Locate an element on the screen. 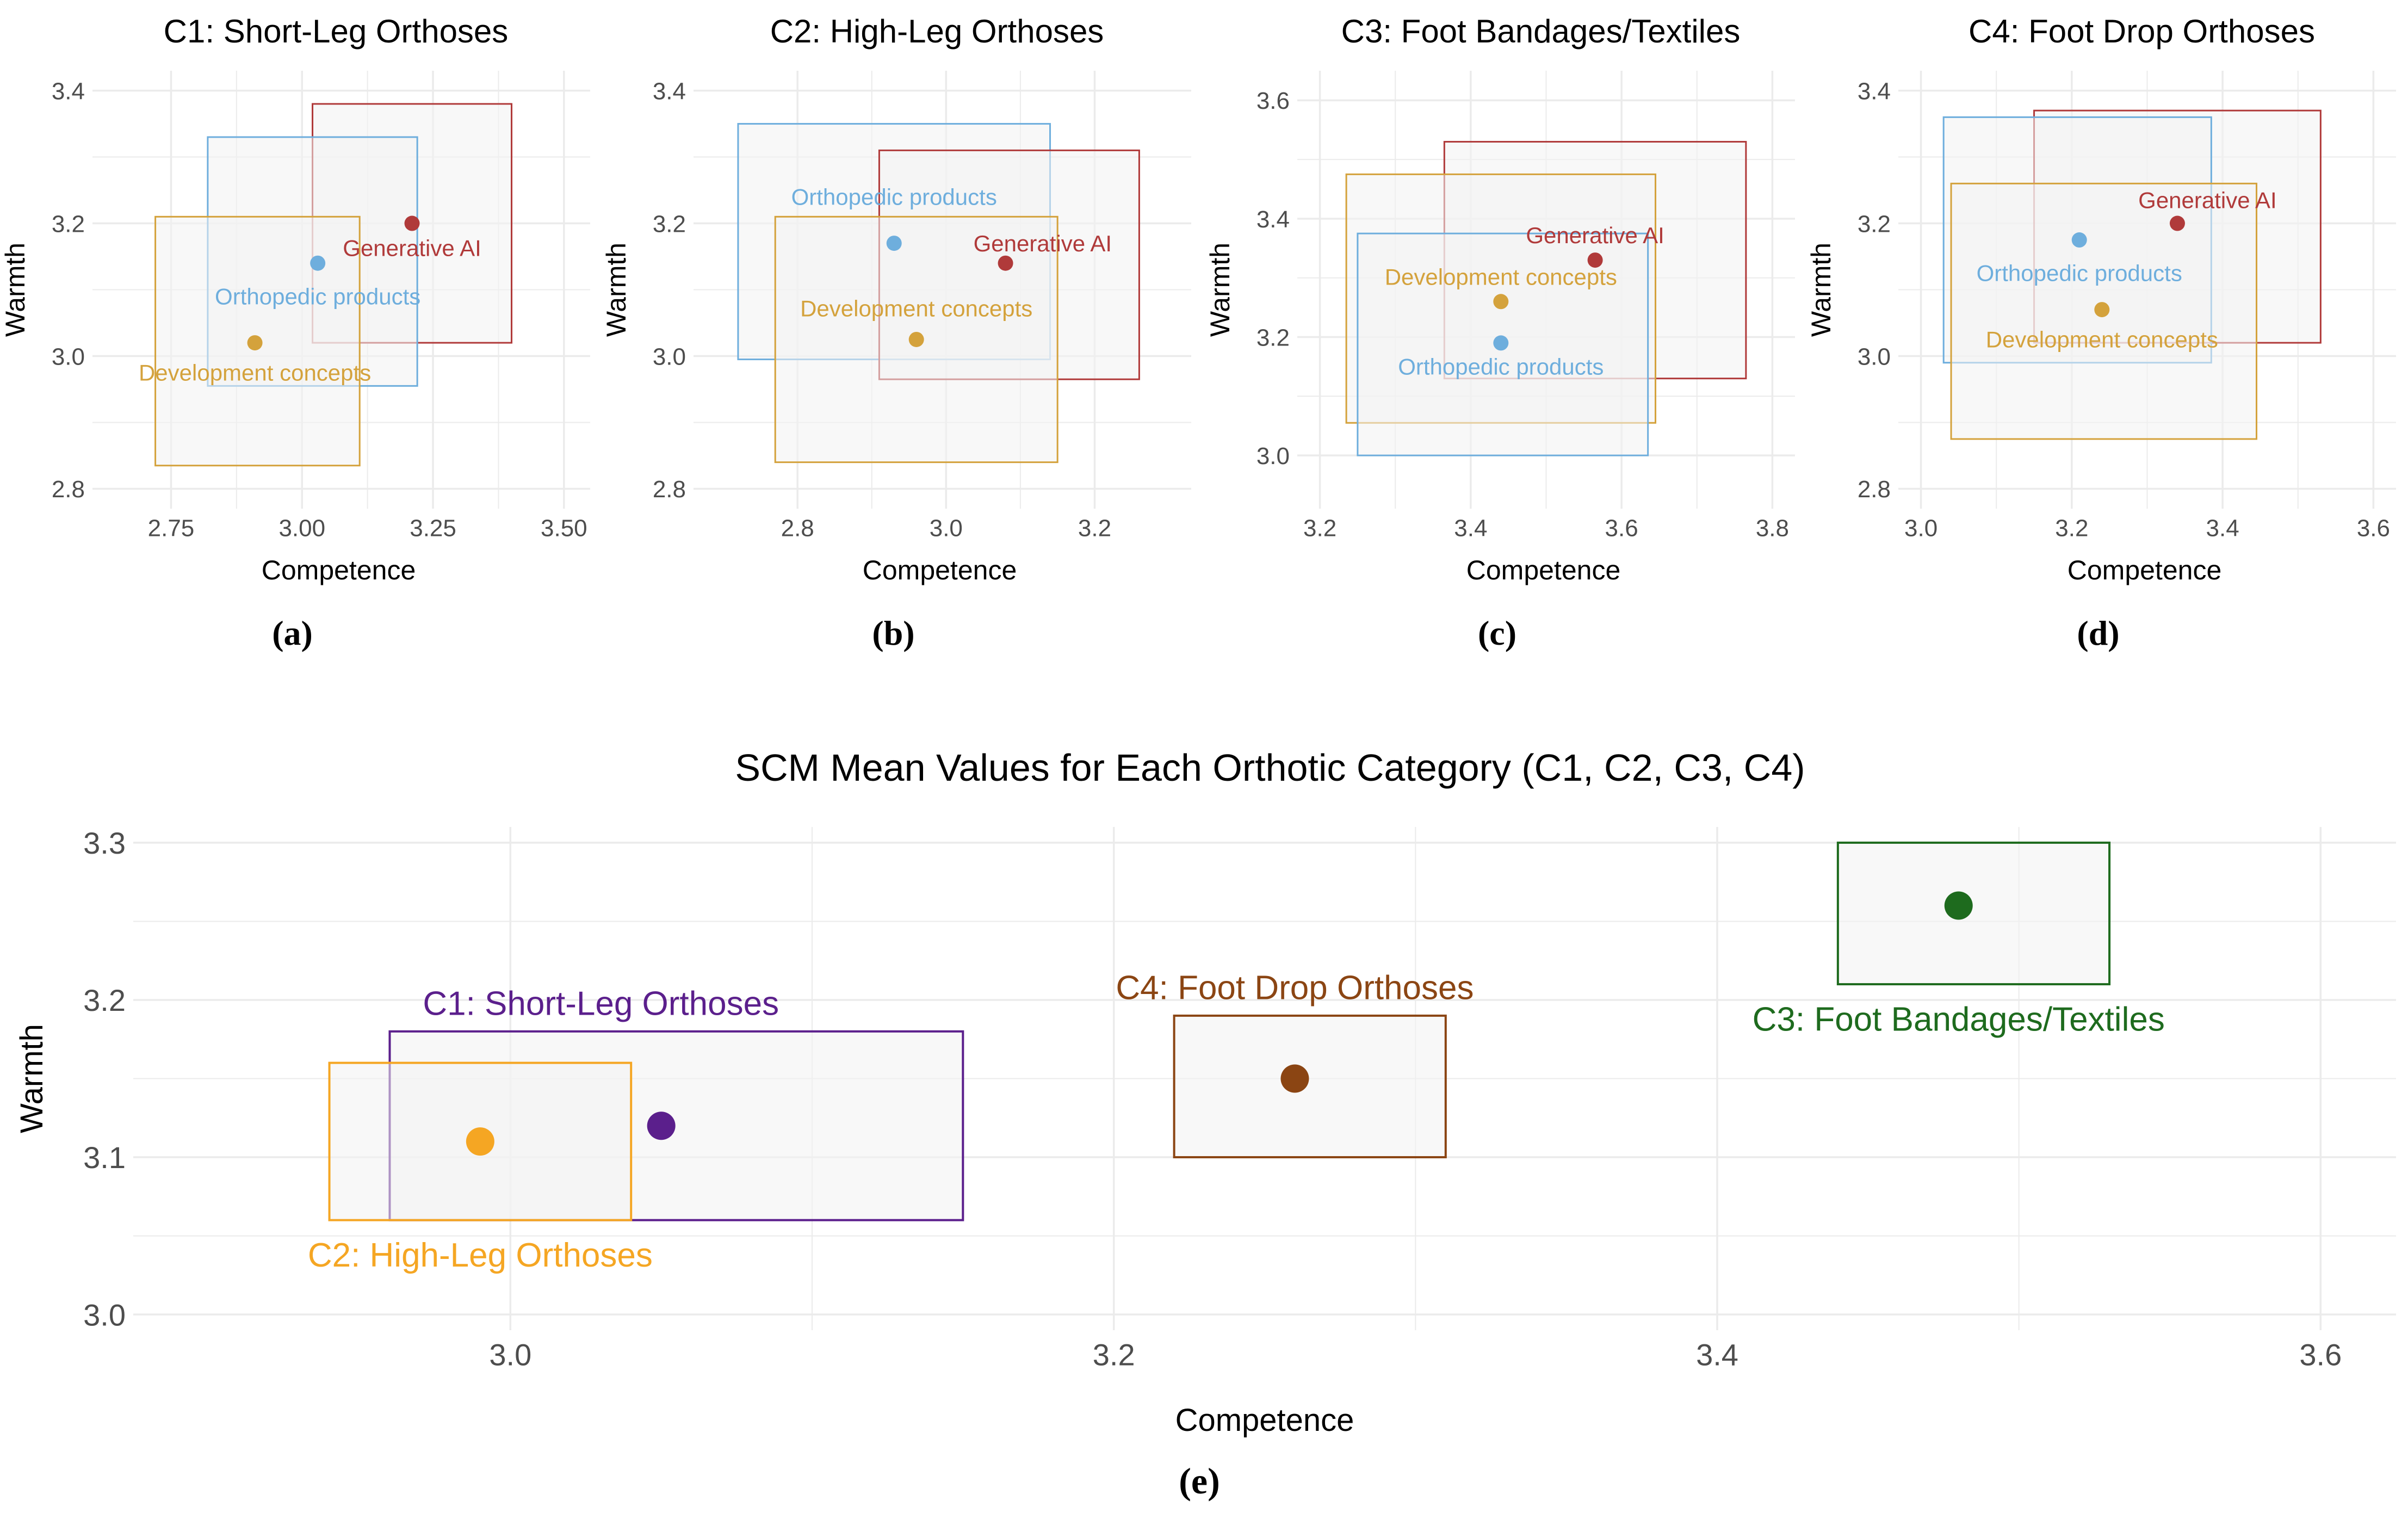 This screenshot has height=1519, width=2408. point-c2 is located at coordinates (480, 1142).